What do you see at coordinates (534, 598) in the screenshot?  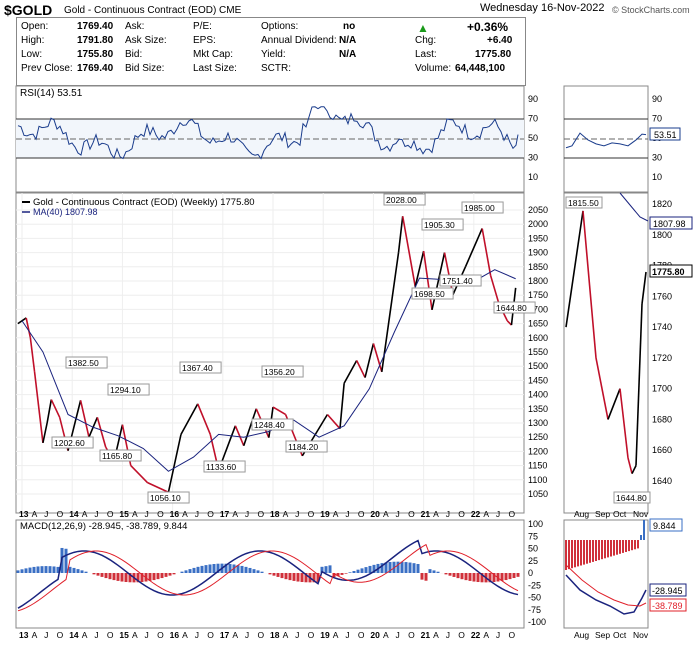 I see `macd-tick-label: -50` at bounding box center [534, 598].